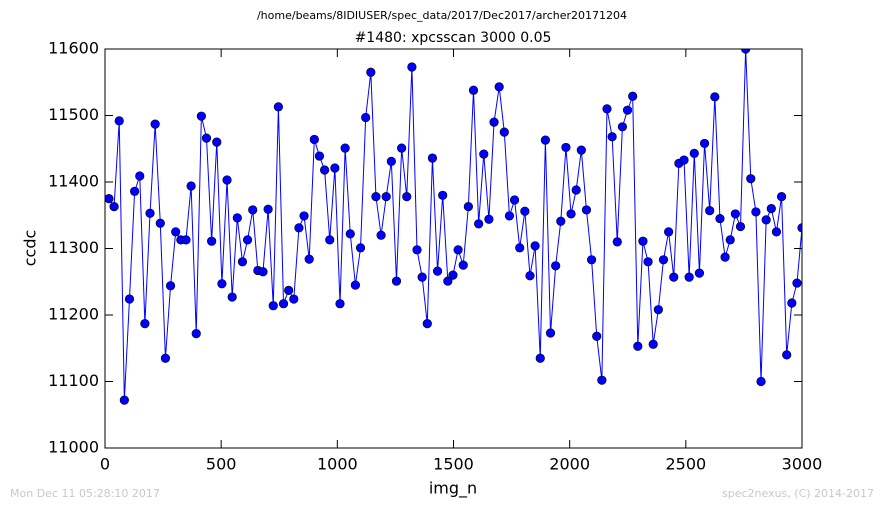 The image size is (884, 509). What do you see at coordinates (73, 247) in the screenshot?
I see `y-tick-label: 11300` at bounding box center [73, 247].